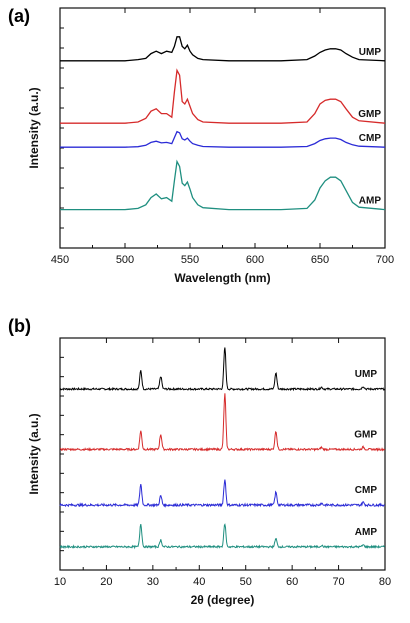  Describe the element at coordinates (292, 582) in the screenshot. I see `x-tick-label: 60` at that location.